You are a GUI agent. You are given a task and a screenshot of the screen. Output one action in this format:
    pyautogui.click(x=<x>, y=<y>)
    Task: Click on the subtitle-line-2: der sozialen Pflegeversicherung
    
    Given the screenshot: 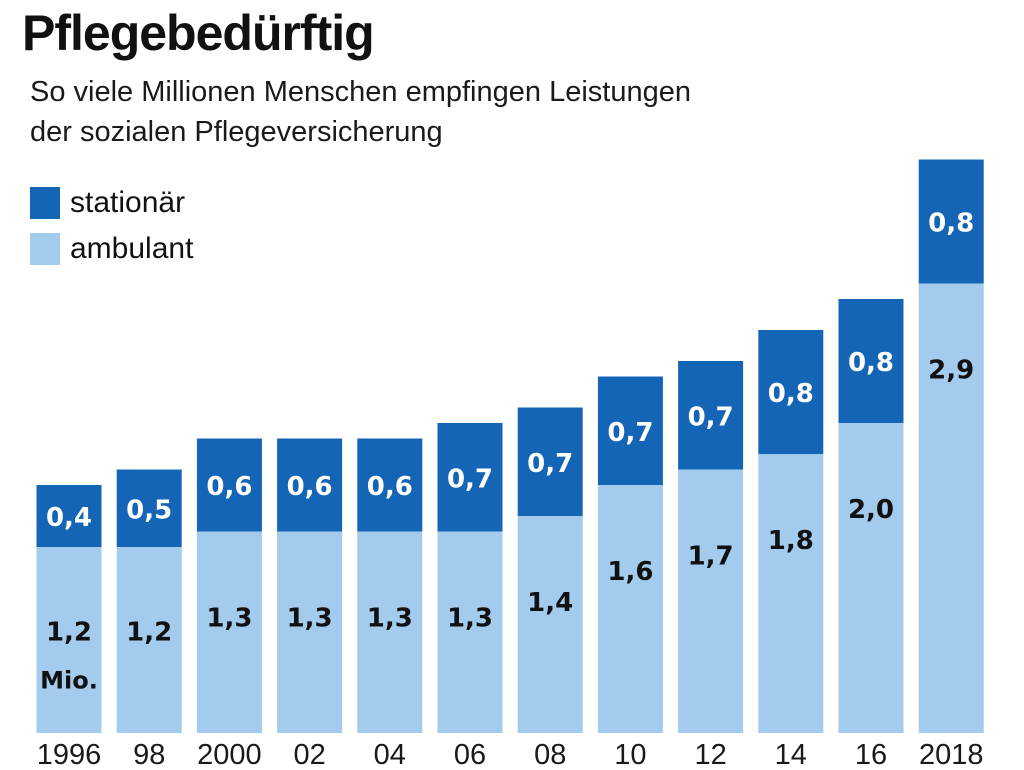 What is the action you would take?
    pyautogui.click(x=236, y=132)
    